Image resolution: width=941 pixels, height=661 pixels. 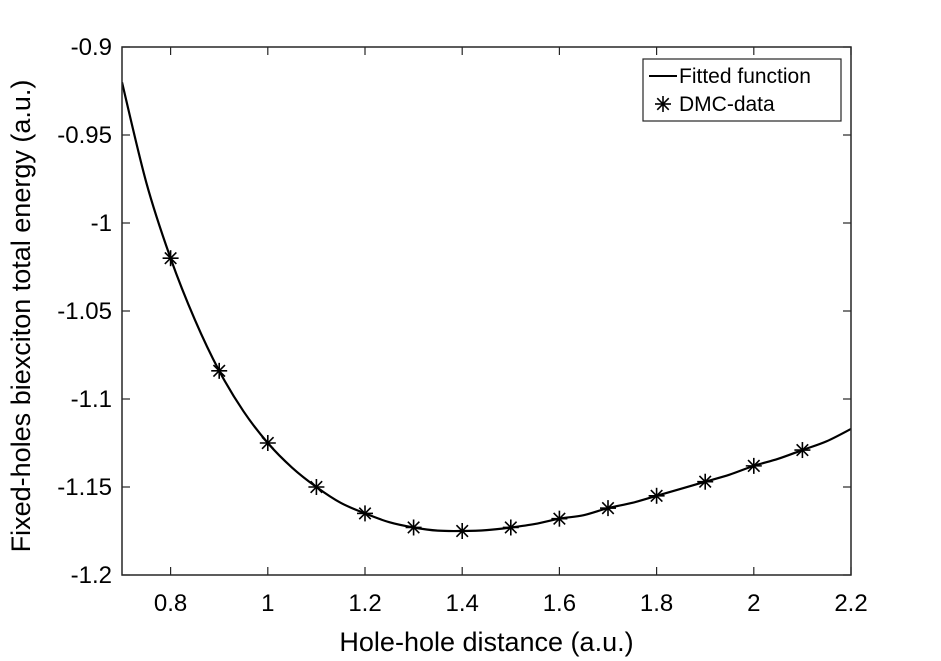 What do you see at coordinates (170, 603) in the screenshot?
I see `x-tick-label: 0.8` at bounding box center [170, 603].